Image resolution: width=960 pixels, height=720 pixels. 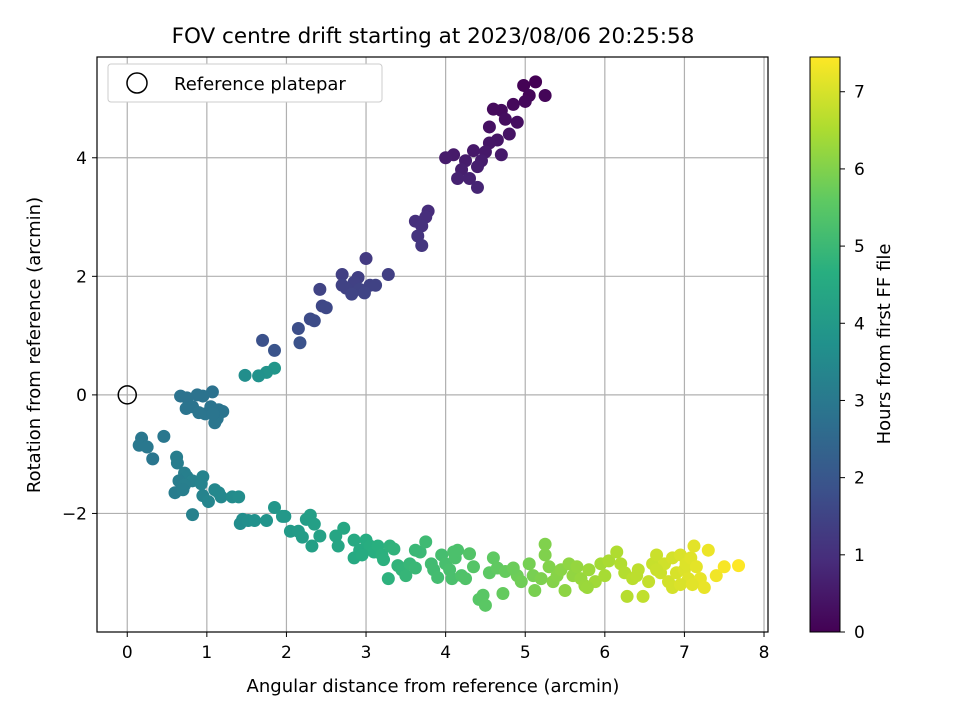 I want to click on y-axis-ticks: −2 0 2 4, so click(x=79, y=336).